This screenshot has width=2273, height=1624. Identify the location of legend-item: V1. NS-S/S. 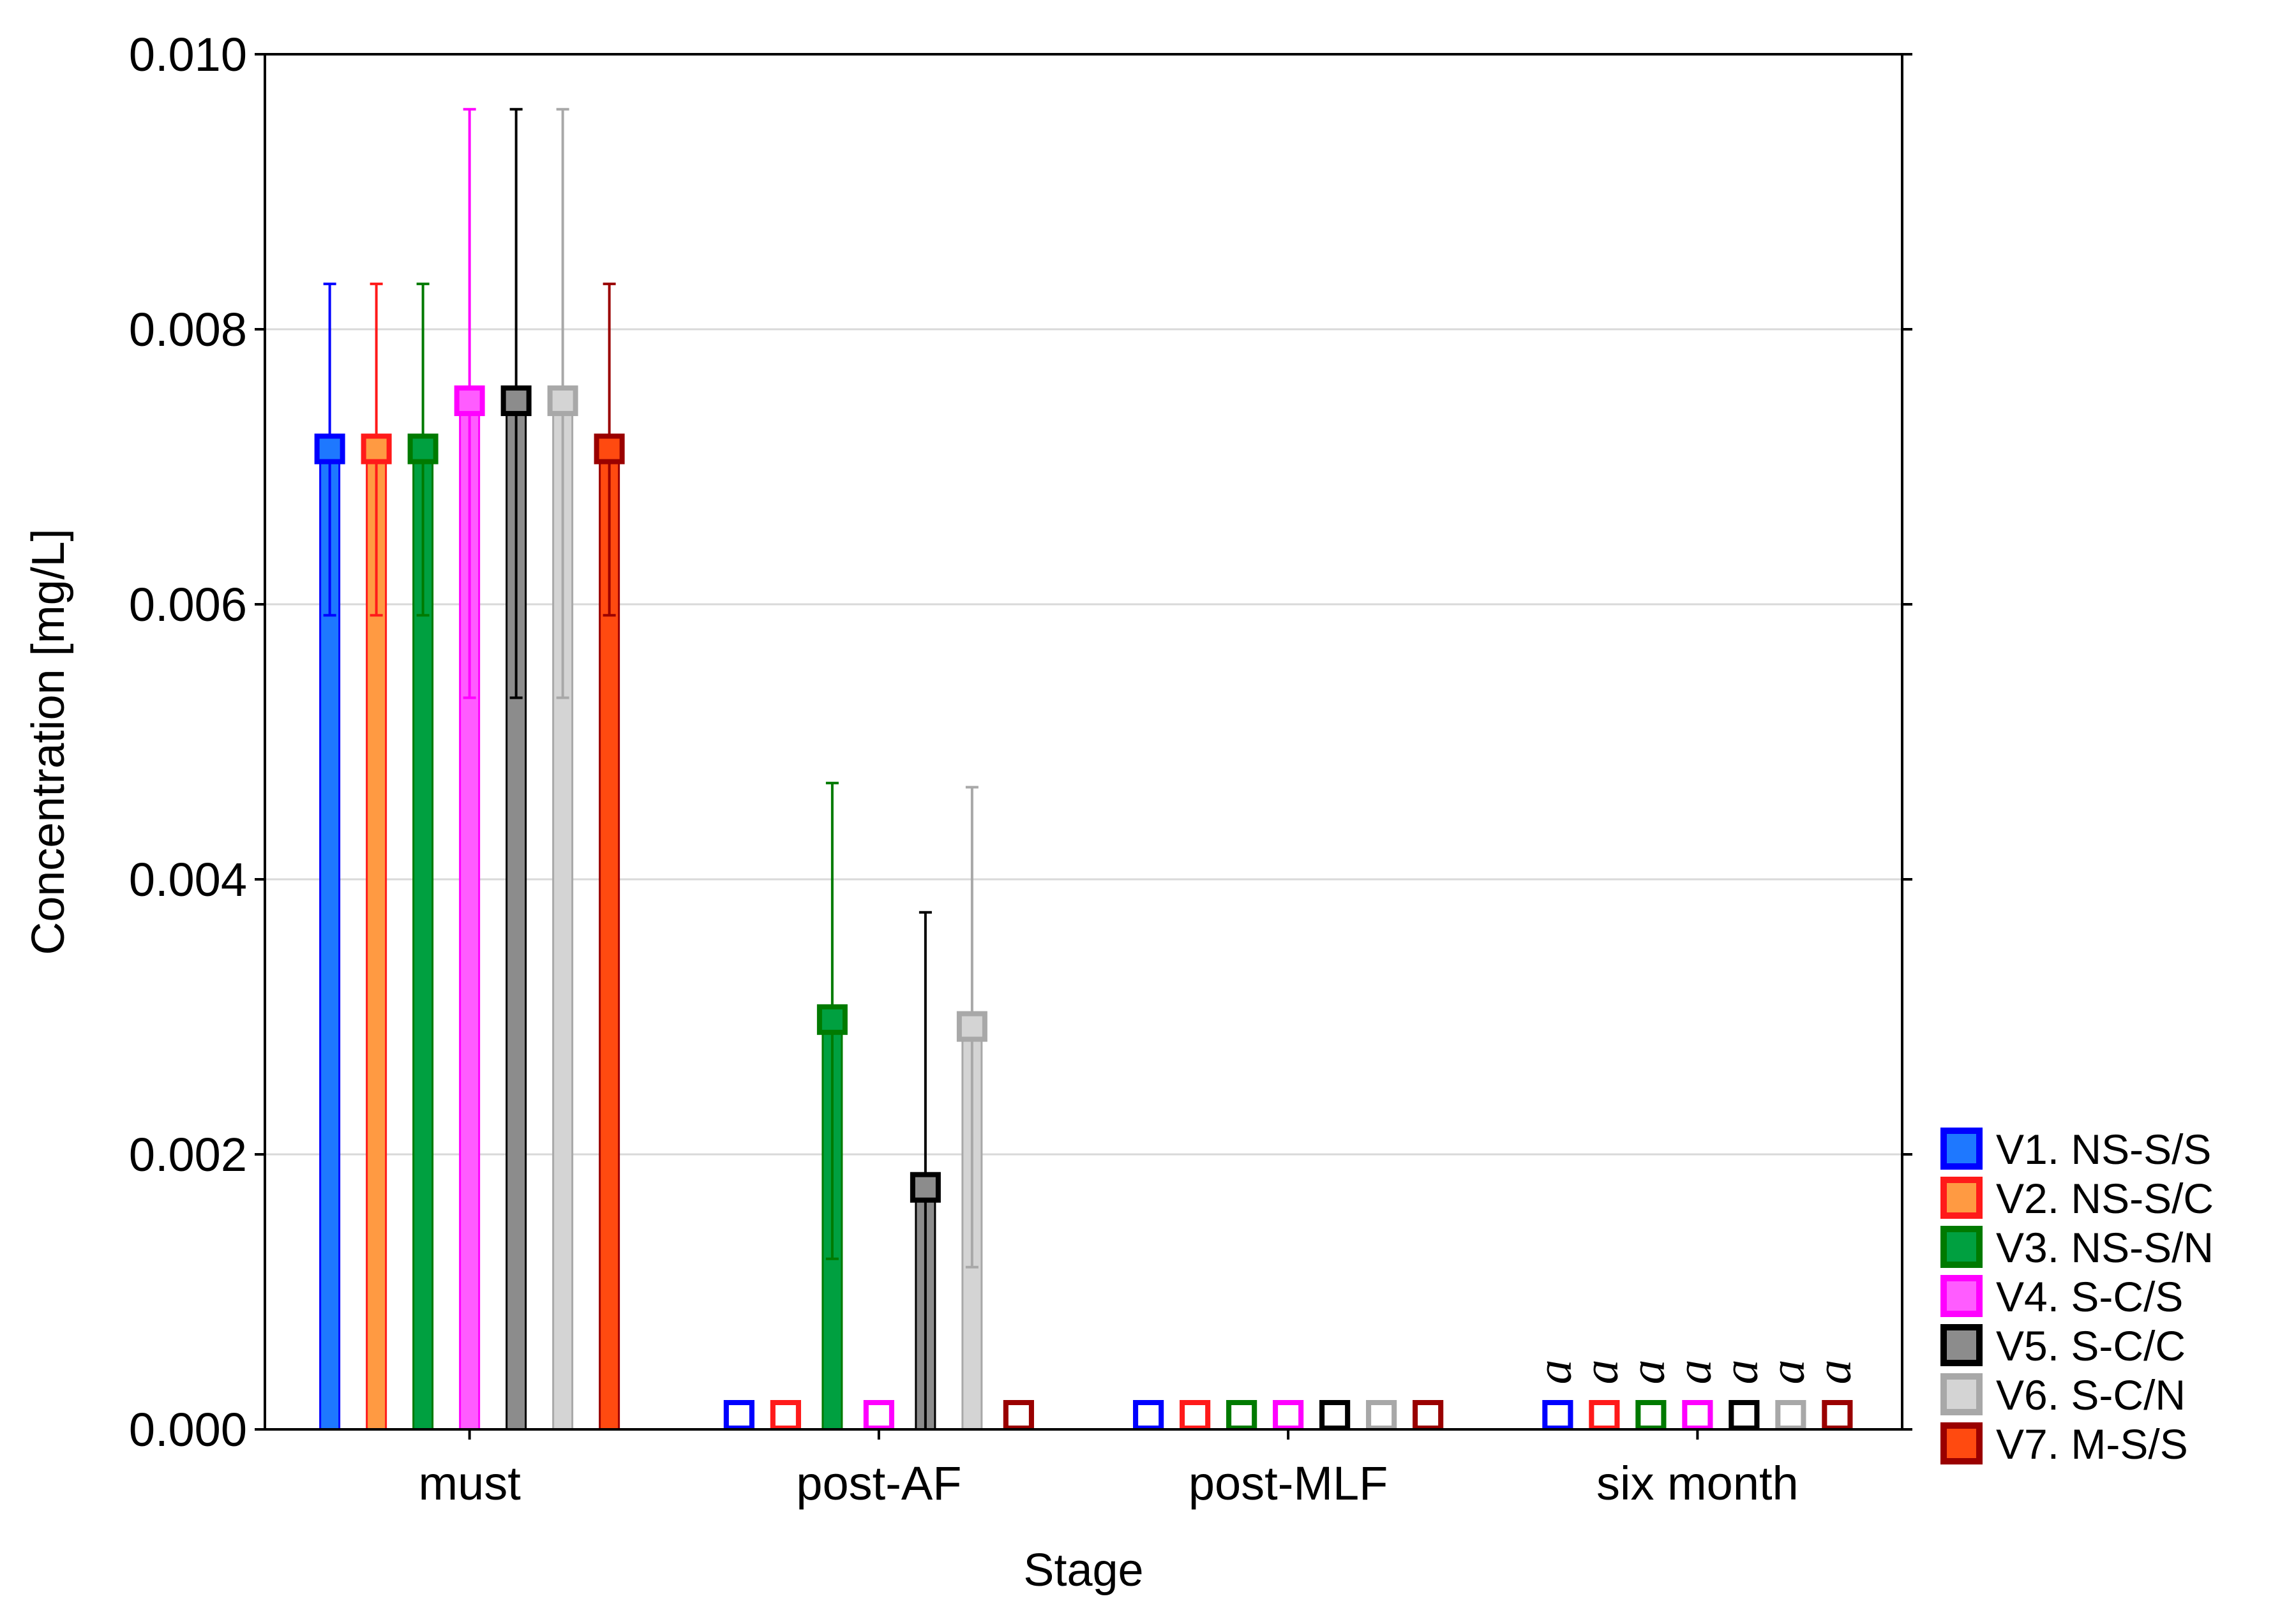
(2076, 1150).